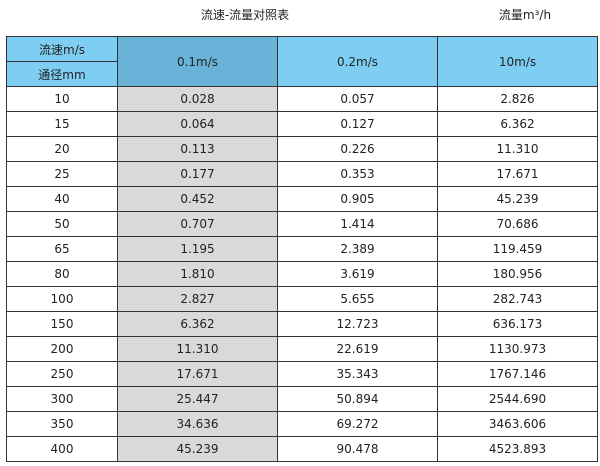  Describe the element at coordinates (517, 61) in the screenshot. I see `column-header: 10m/s` at that location.